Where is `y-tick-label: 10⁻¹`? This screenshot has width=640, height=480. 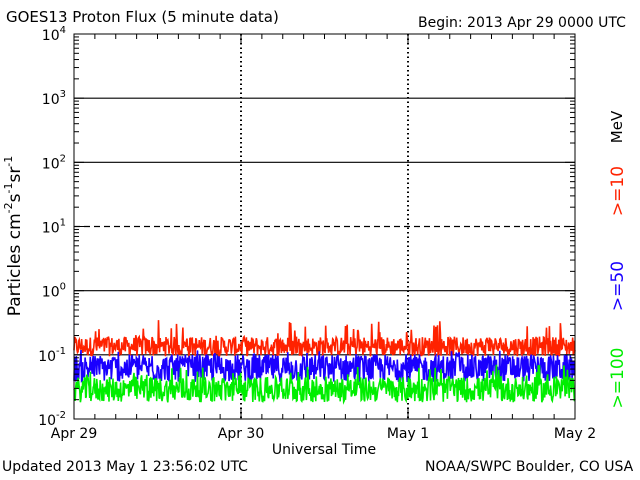 y-tick-label: 10⁻¹ is located at coordinates (52, 355).